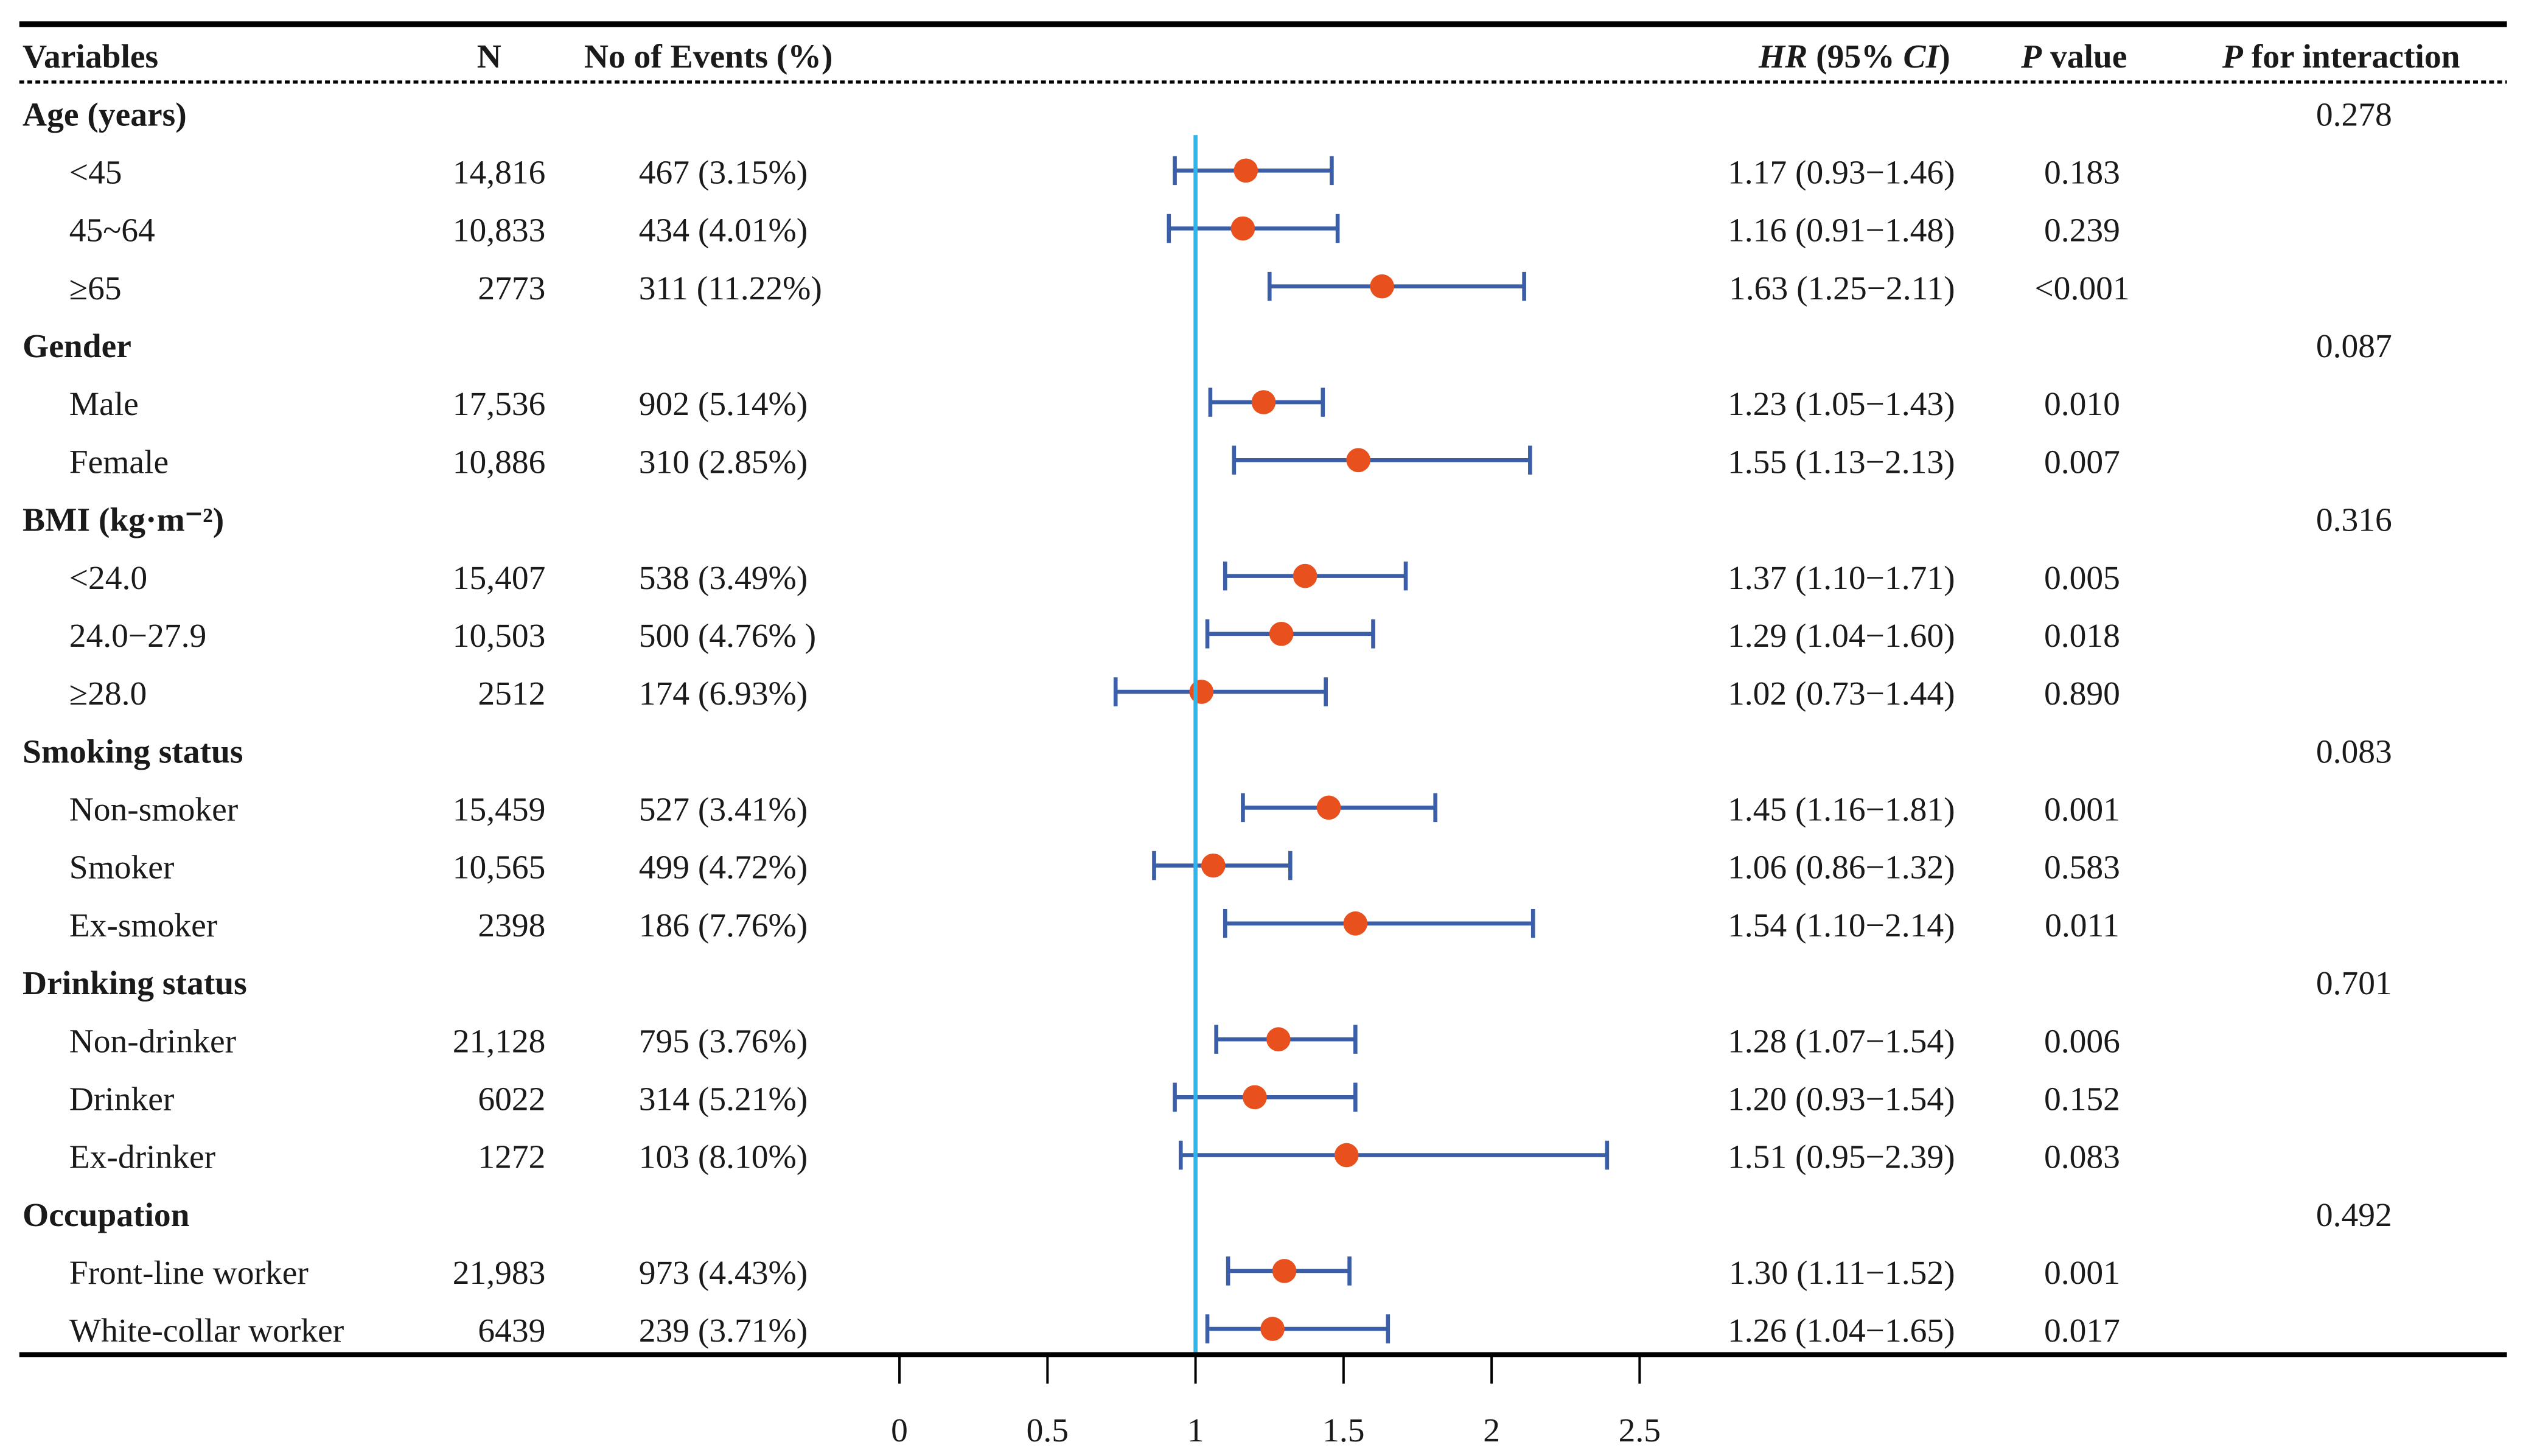 This screenshot has height=1456, width=2523. Describe the element at coordinates (499, 810) in the screenshot. I see `row-n: 15,459` at that location.